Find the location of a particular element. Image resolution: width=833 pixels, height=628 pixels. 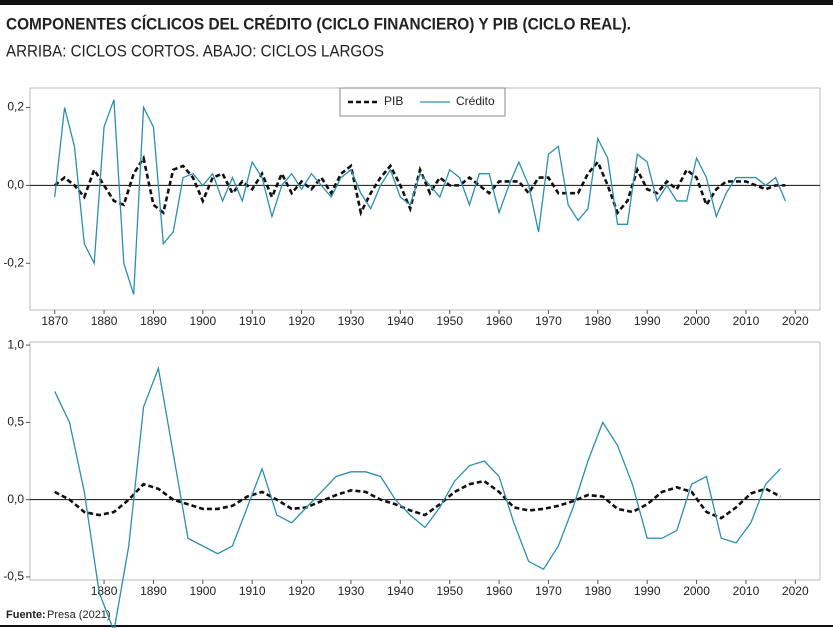

legend-label: PIB is located at coordinates (393, 101).